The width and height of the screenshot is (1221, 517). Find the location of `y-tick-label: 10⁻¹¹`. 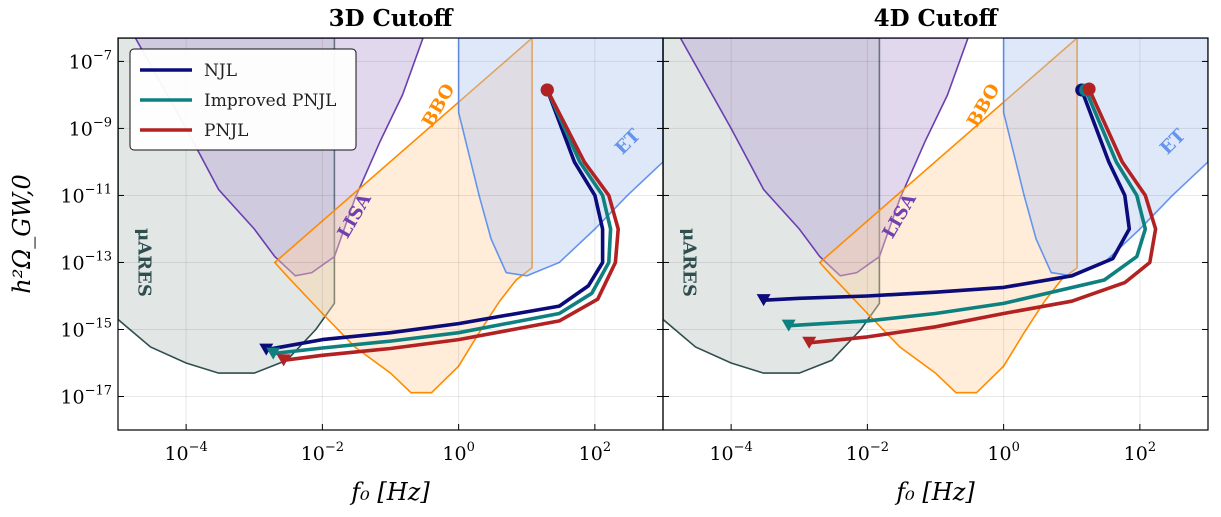

y-tick-label: 10⁻¹¹ is located at coordinates (86, 194).